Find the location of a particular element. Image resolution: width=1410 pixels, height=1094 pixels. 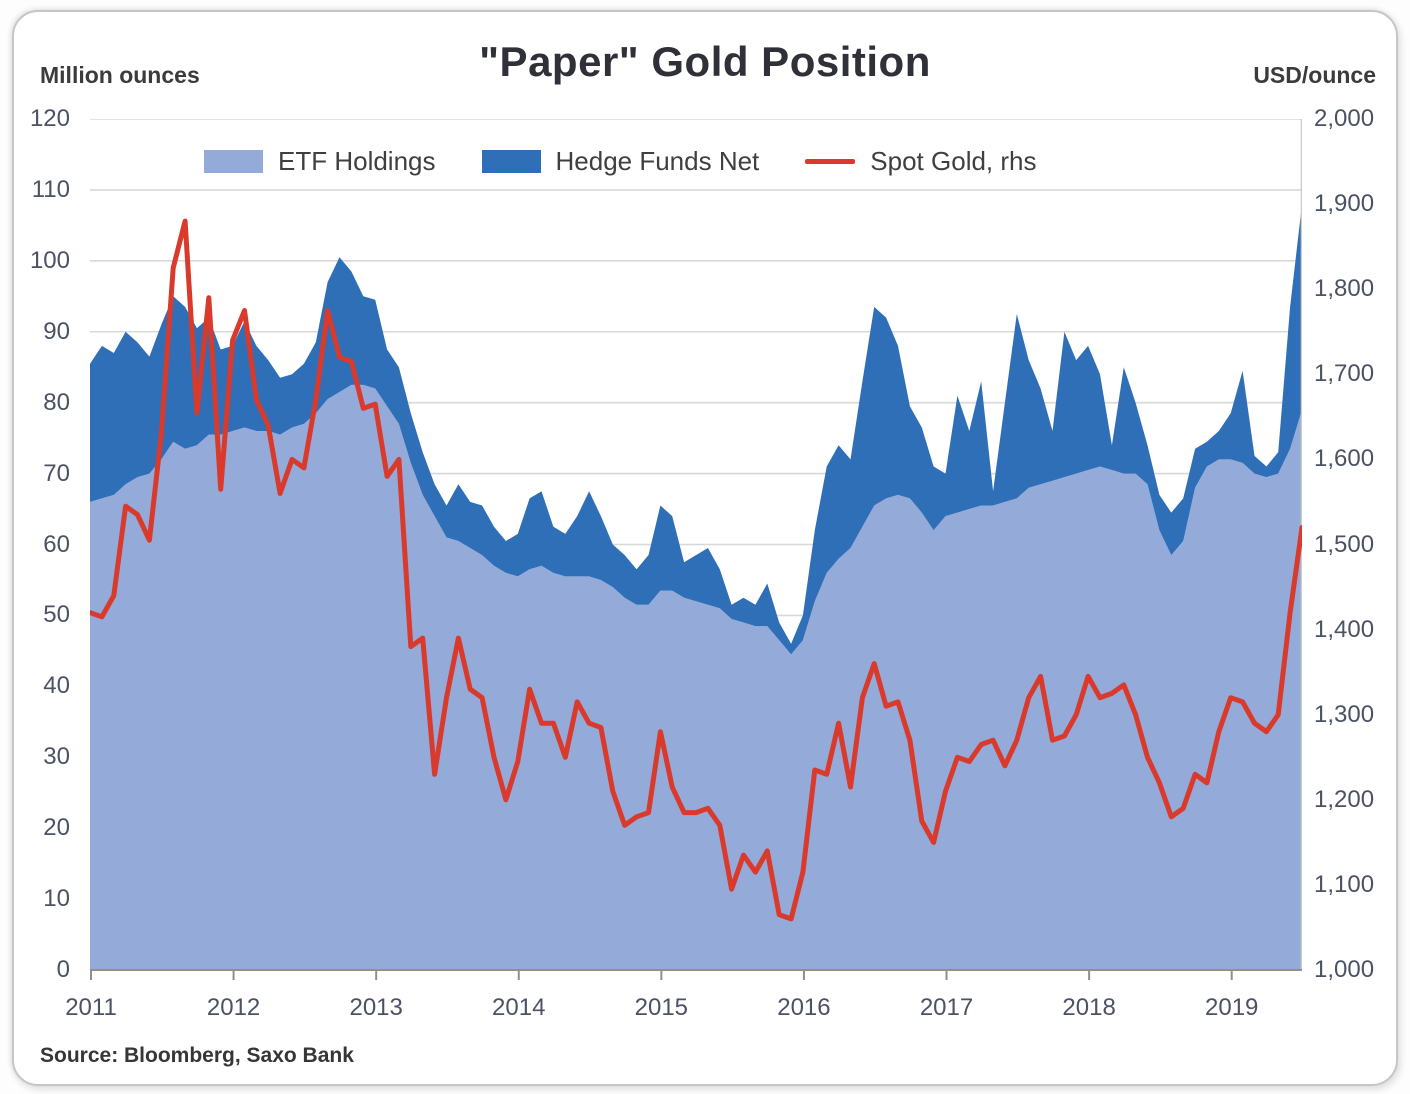

y-right-tick-label: 1,500 is located at coordinates (1344, 544).